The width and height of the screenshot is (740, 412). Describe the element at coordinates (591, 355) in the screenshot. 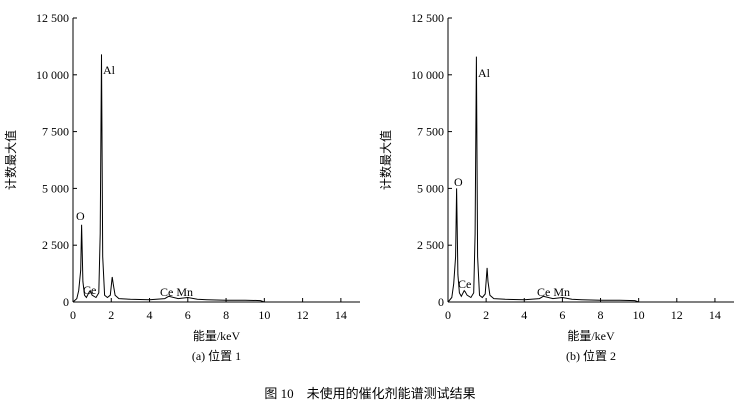

I see `subtitle: (b) 位置 2` at that location.